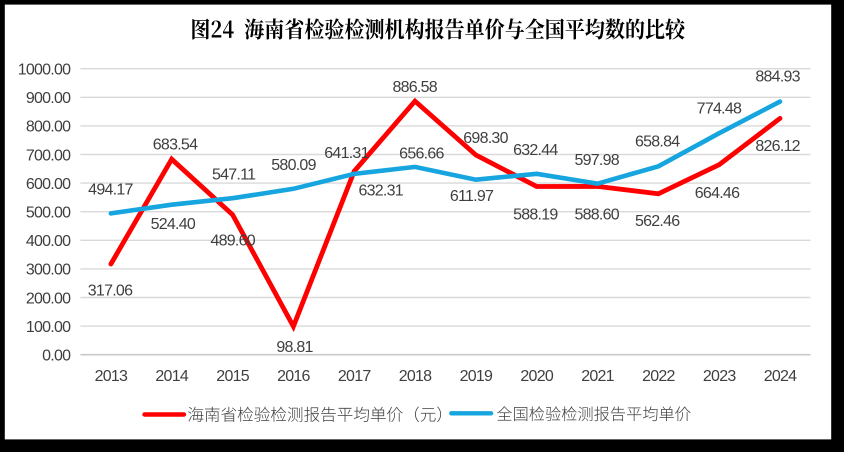 This screenshot has width=844, height=452. What do you see at coordinates (293, 165) in the screenshot?
I see `svg-text: 580.09` at bounding box center [293, 165].